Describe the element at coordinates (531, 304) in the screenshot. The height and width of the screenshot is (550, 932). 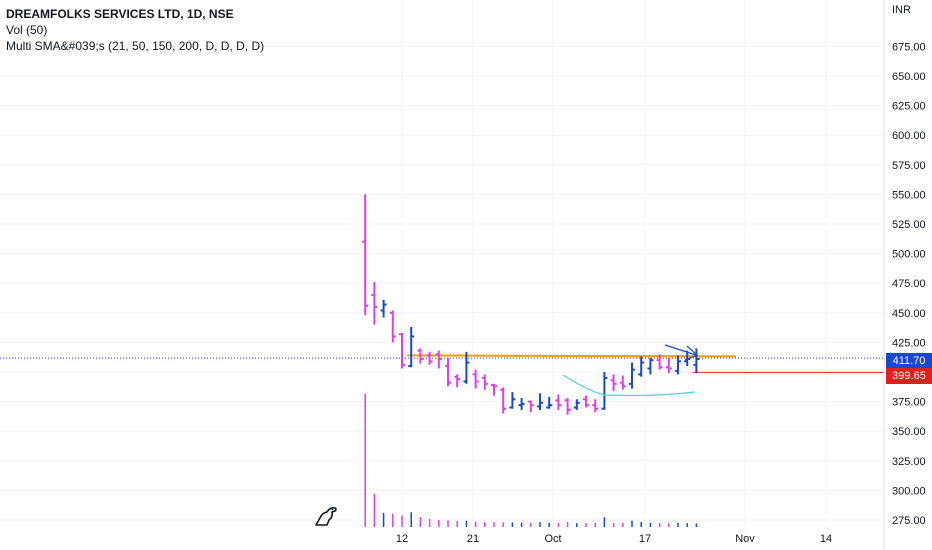
I see `ohlc-bars` at that location.